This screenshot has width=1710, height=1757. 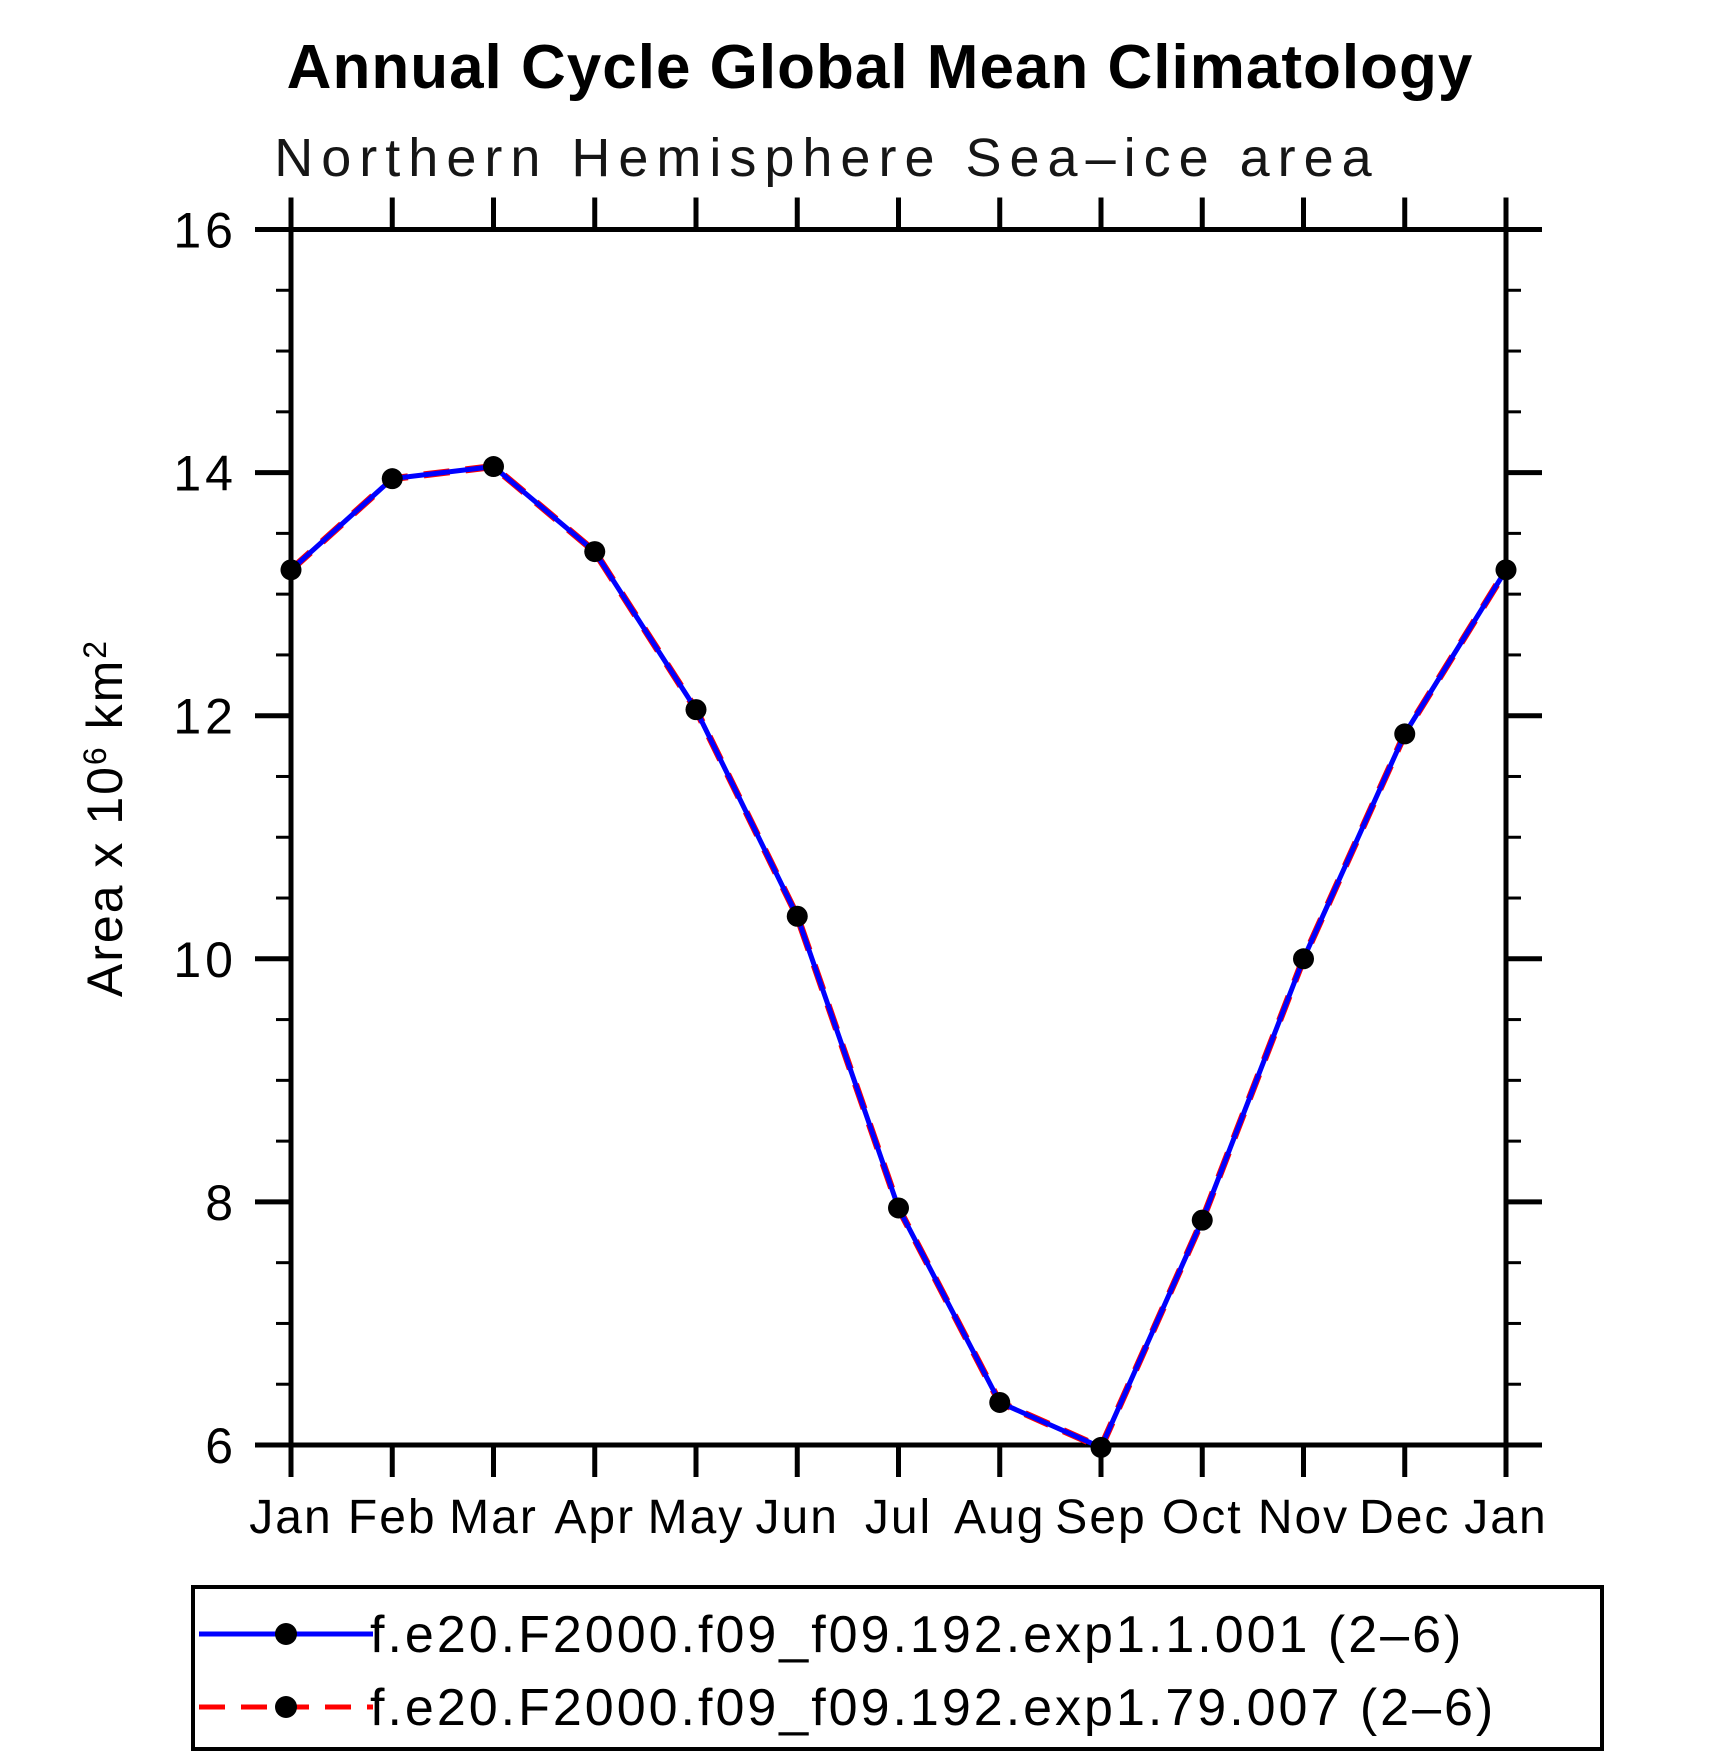 I want to click on x-tick-label: May, so click(x=696, y=1517).